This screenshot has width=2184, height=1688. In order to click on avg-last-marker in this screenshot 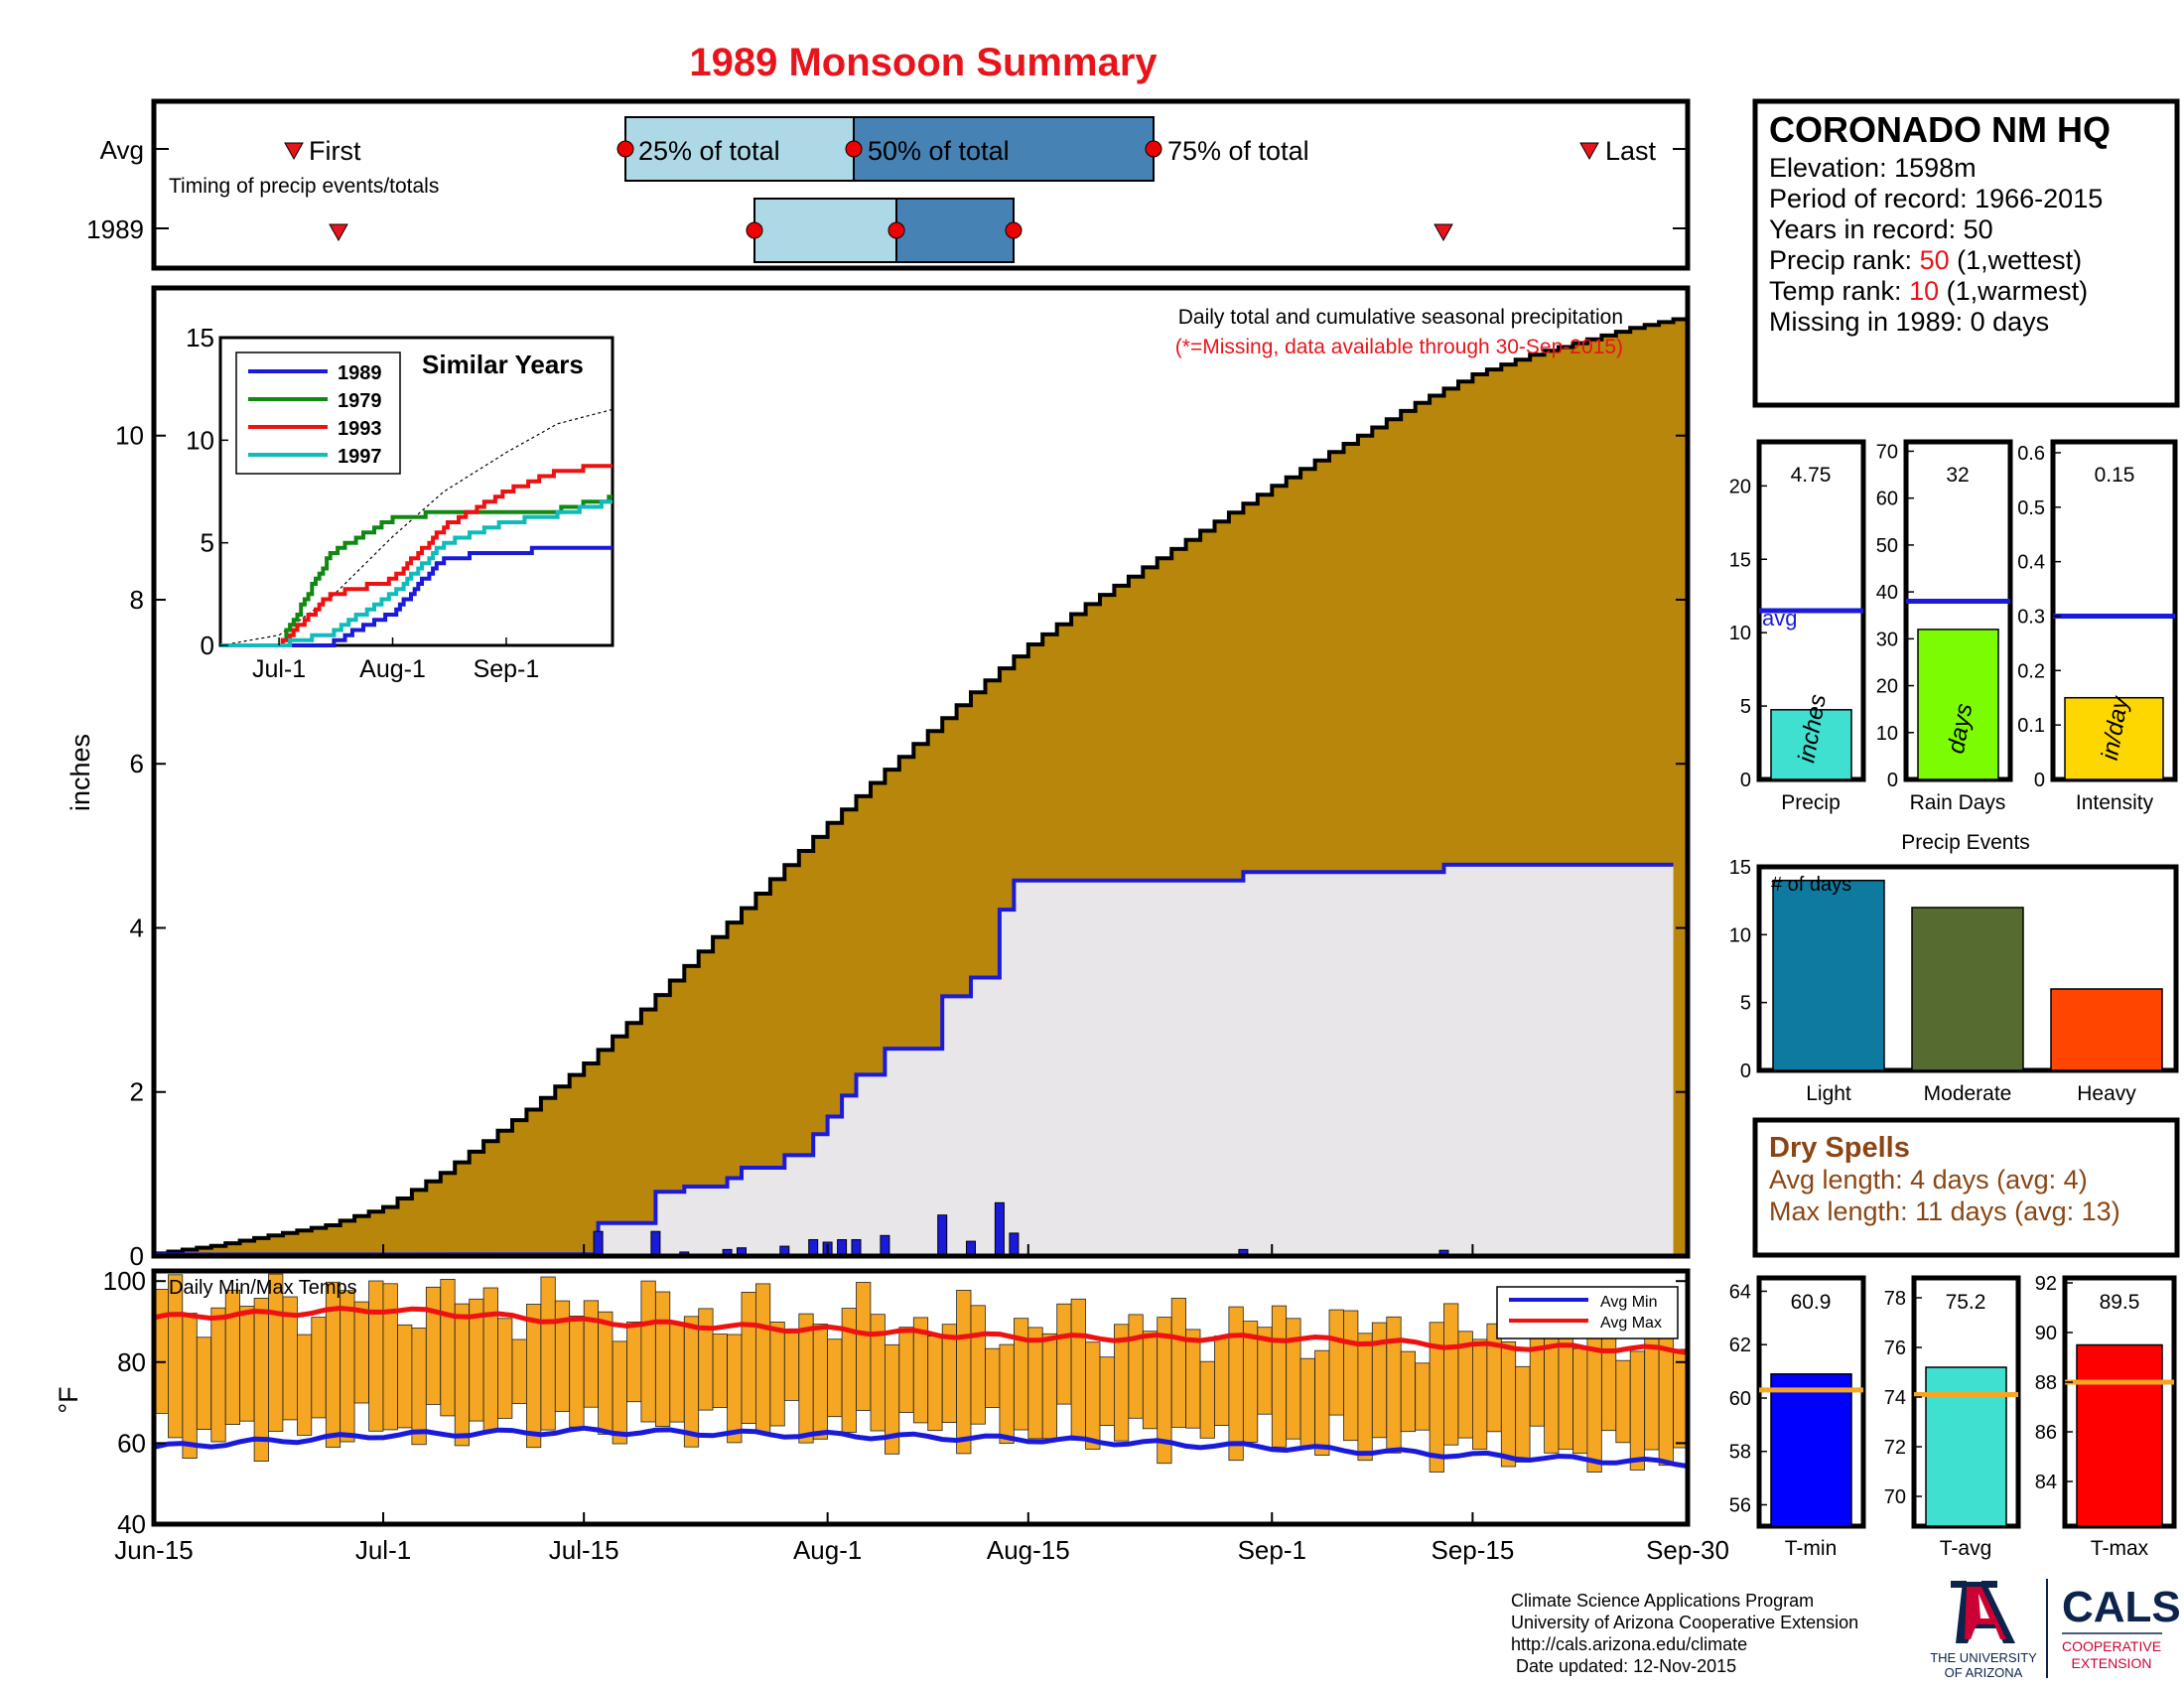, I will do `click(1589, 151)`.